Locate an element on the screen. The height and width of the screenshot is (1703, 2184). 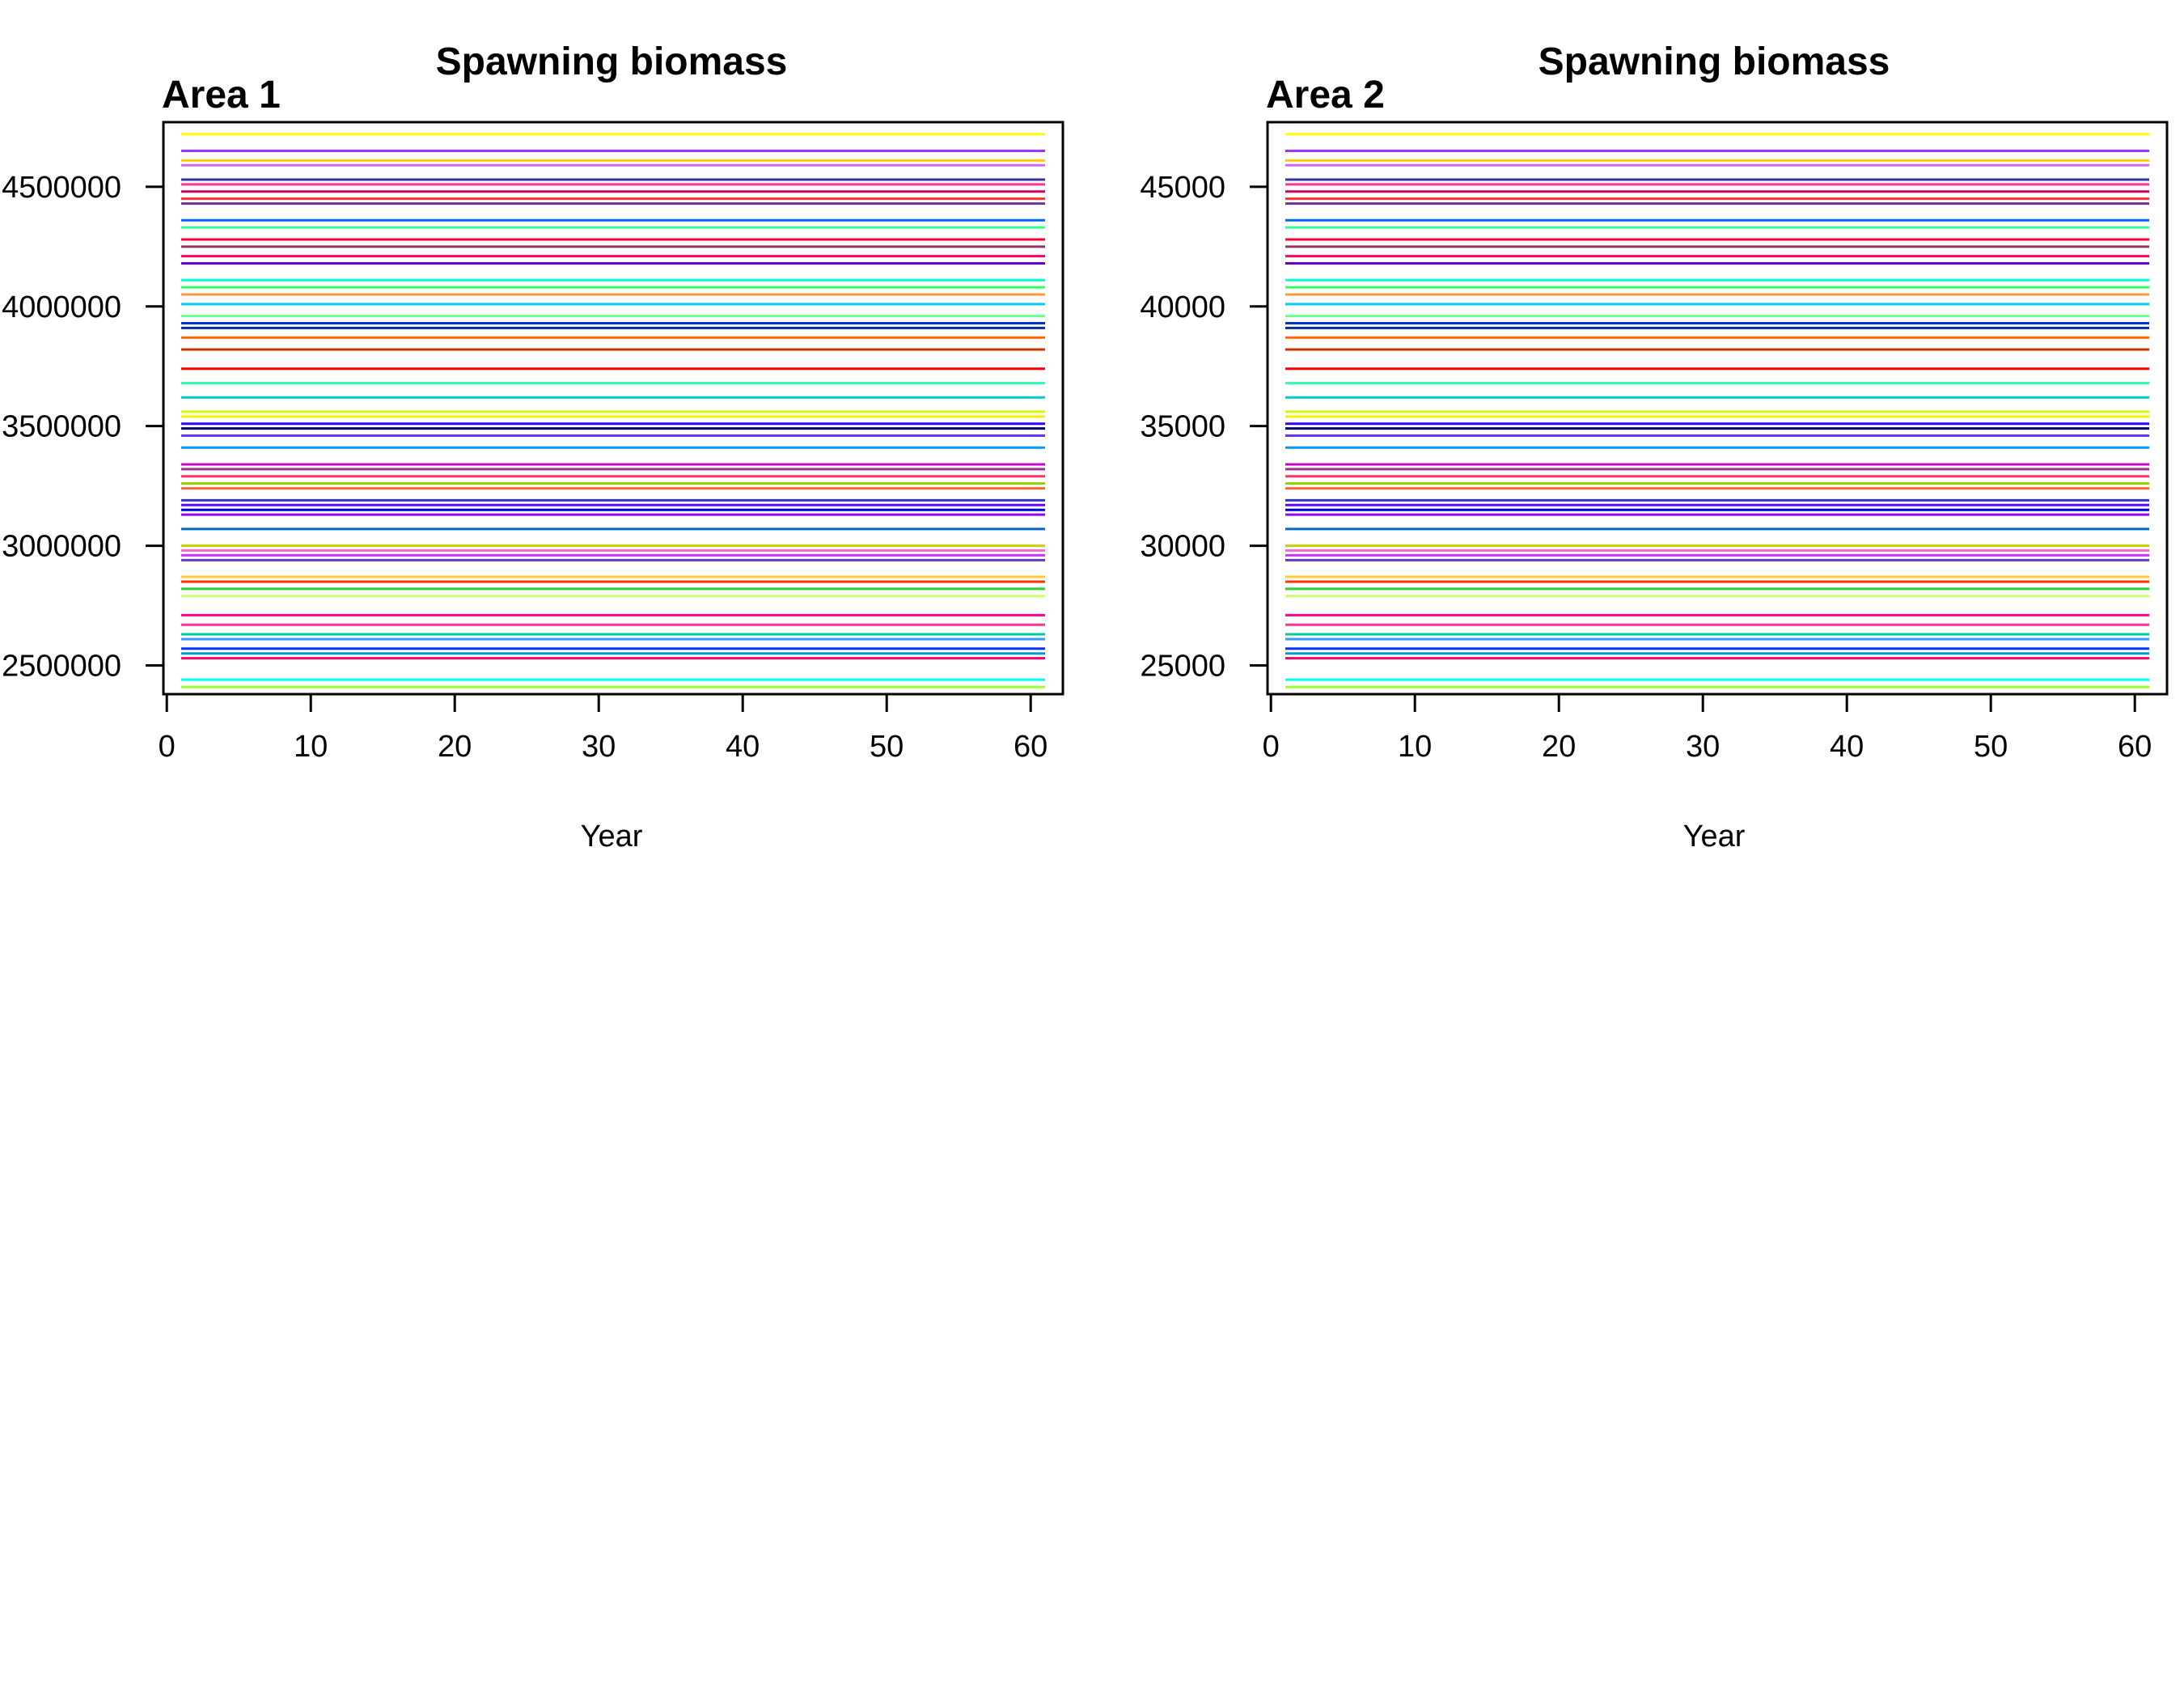
y-tick-label: 3500000 is located at coordinates (61, 427).